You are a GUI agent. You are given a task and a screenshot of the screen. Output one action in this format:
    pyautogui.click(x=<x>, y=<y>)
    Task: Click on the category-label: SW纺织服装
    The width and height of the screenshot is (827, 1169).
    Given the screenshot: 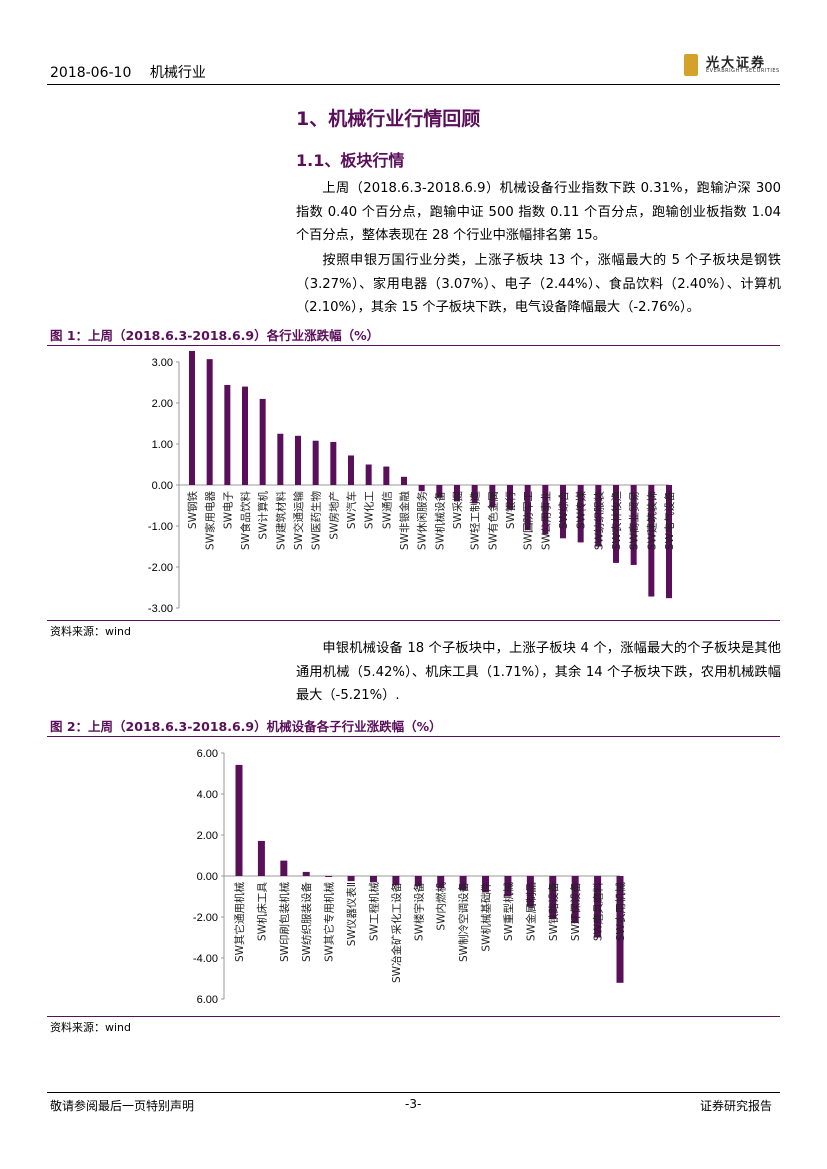 What is the action you would take?
    pyautogui.click(x=598, y=521)
    